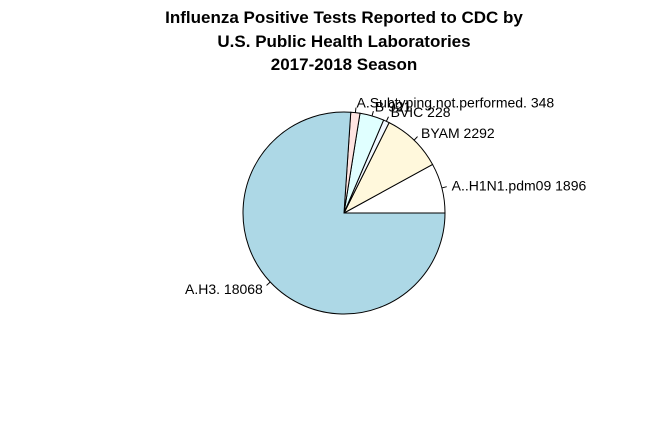 The height and width of the screenshot is (448, 651). I want to click on pie-slices, so click(344, 213).